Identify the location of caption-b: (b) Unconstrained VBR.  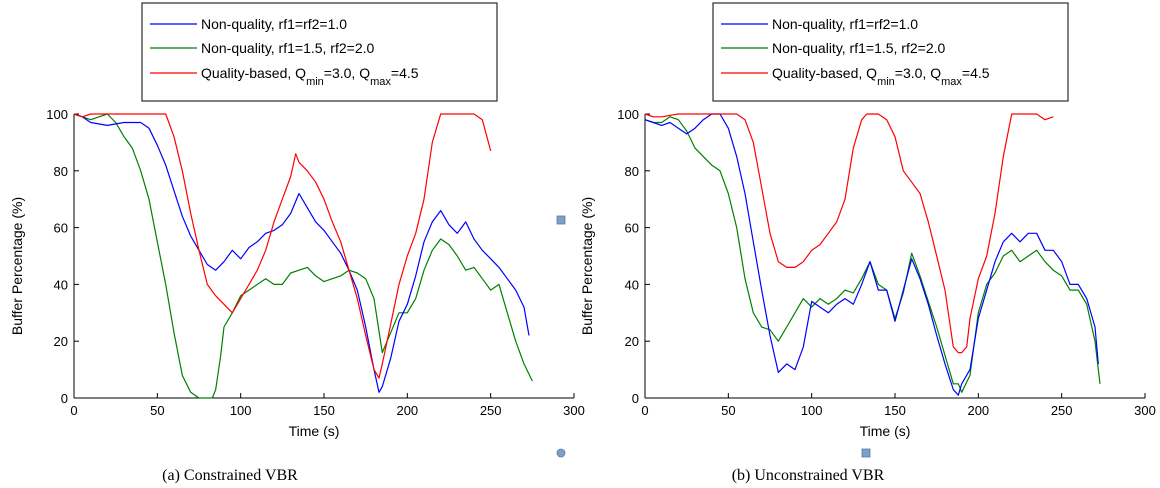
(808, 475).